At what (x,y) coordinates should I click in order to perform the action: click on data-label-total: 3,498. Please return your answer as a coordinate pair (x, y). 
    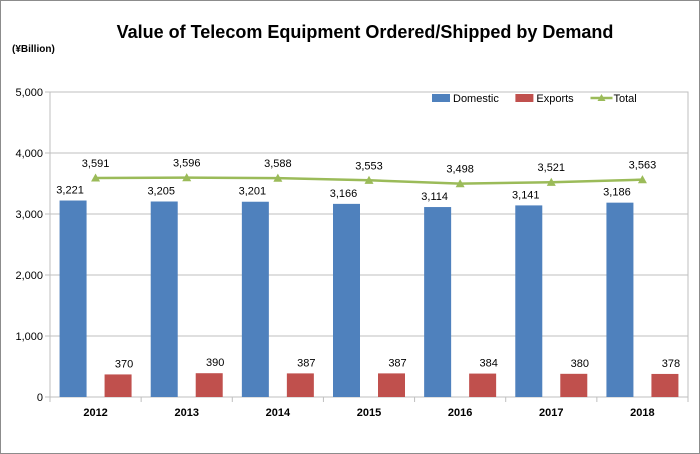
    Looking at the image, I should click on (460, 170).